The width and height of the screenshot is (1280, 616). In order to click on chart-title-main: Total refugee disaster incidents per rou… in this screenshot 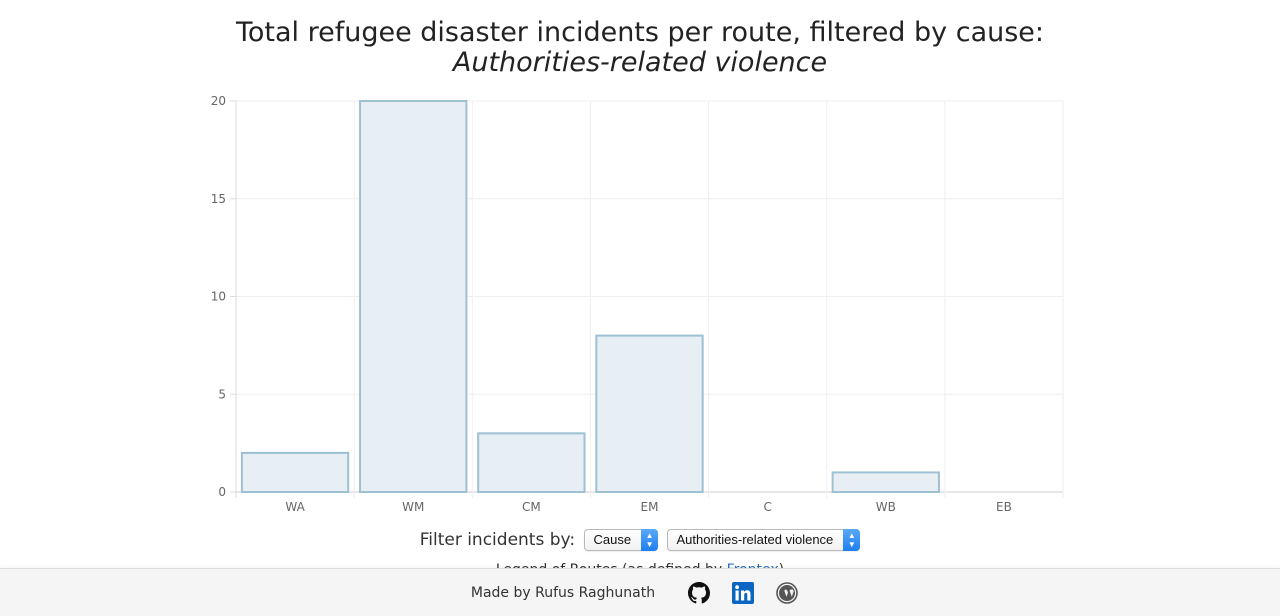, I will do `click(640, 32)`.